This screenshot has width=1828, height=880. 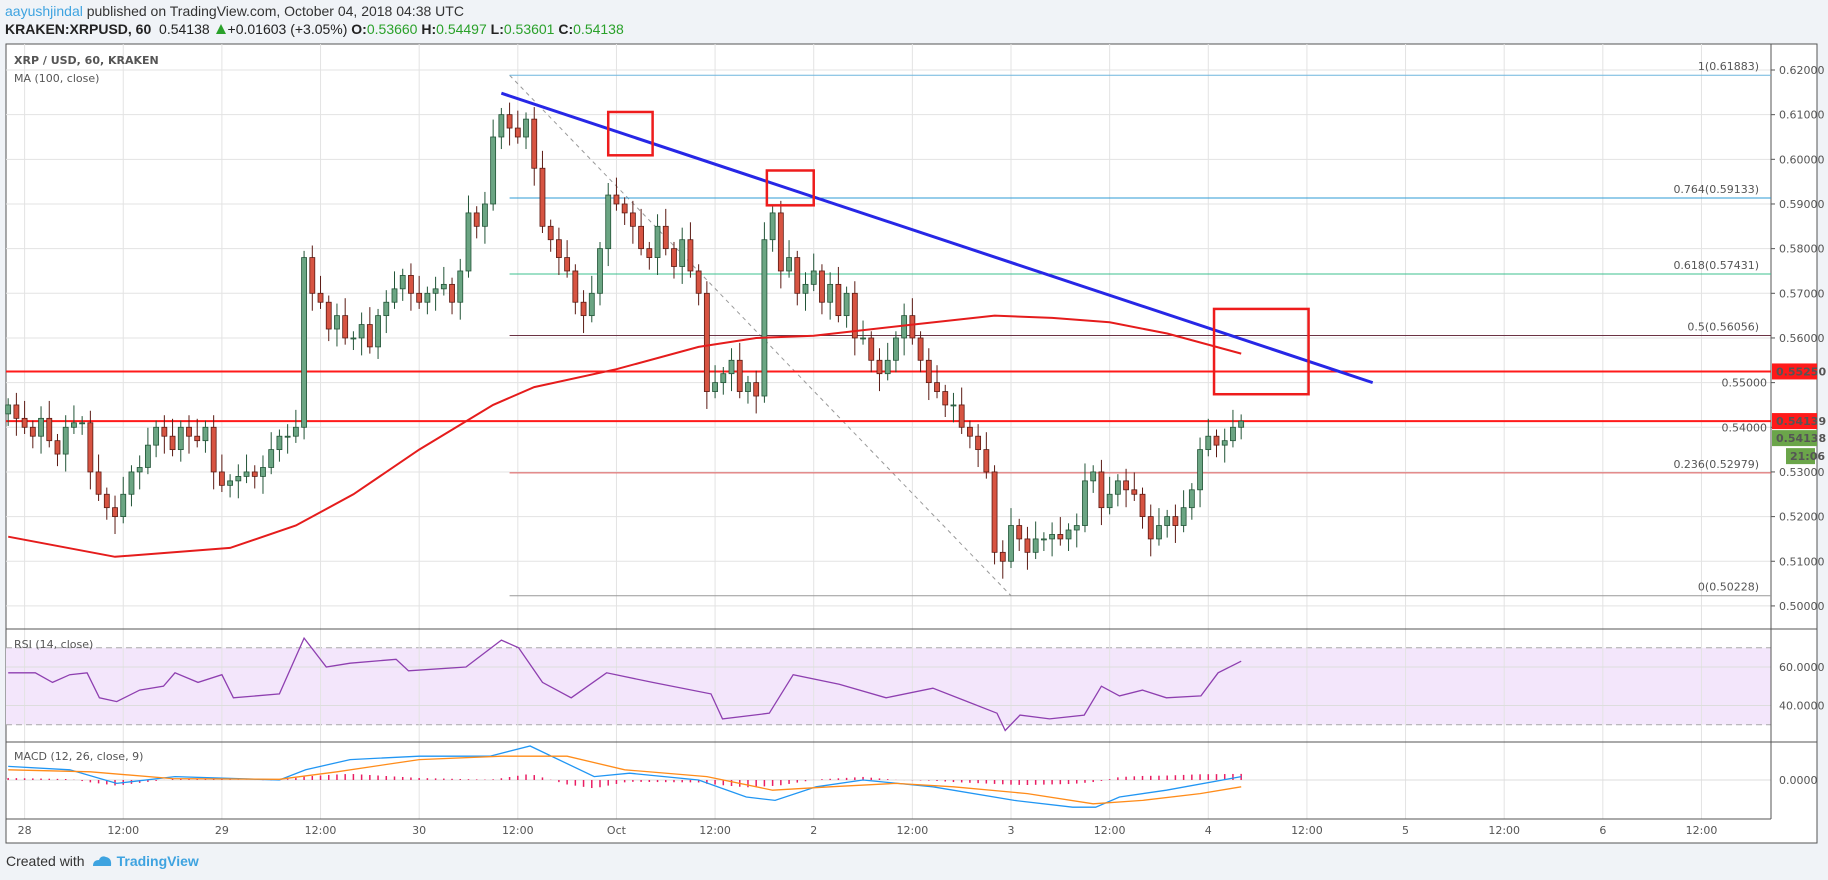 I want to click on x-tick-label: Oct, so click(x=617, y=830).